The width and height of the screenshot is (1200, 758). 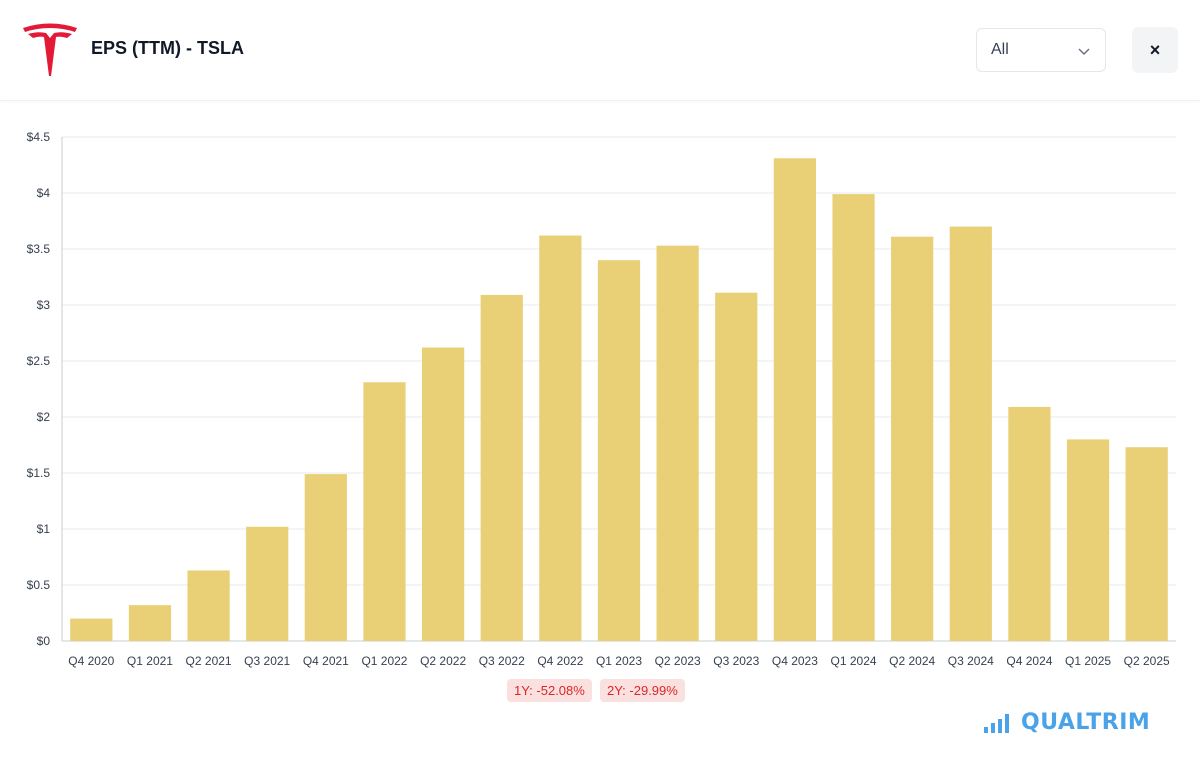 I want to click on bar-q1-2025, so click(x=1088, y=540).